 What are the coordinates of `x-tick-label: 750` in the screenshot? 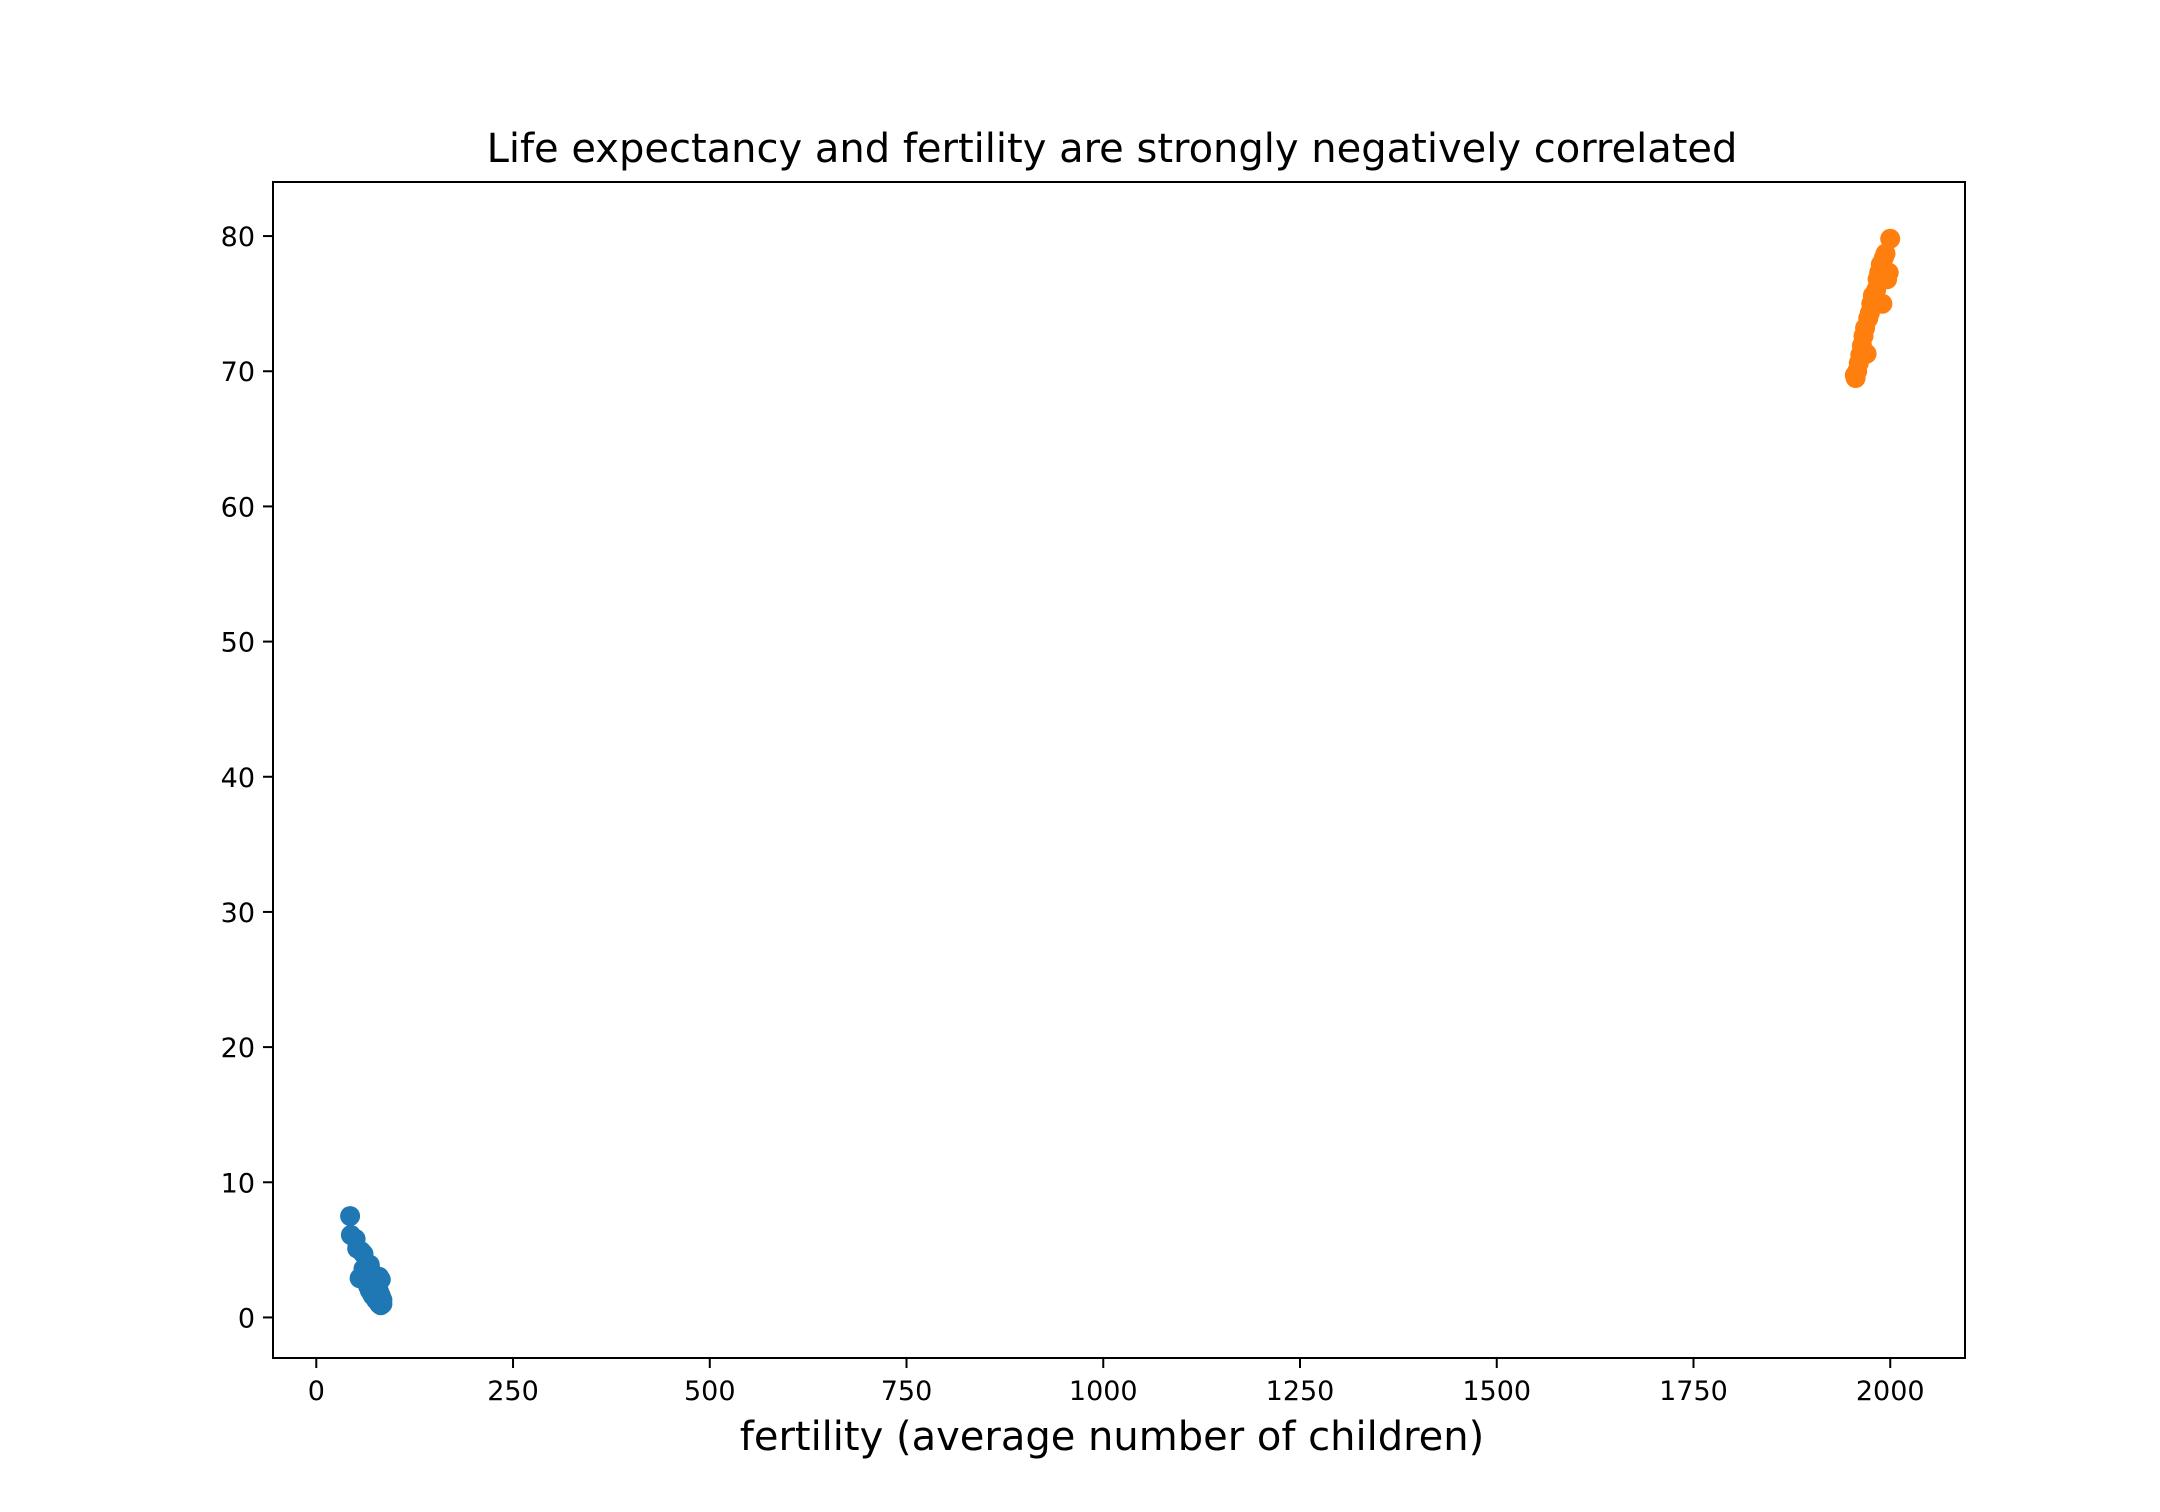 It's located at (907, 1391).